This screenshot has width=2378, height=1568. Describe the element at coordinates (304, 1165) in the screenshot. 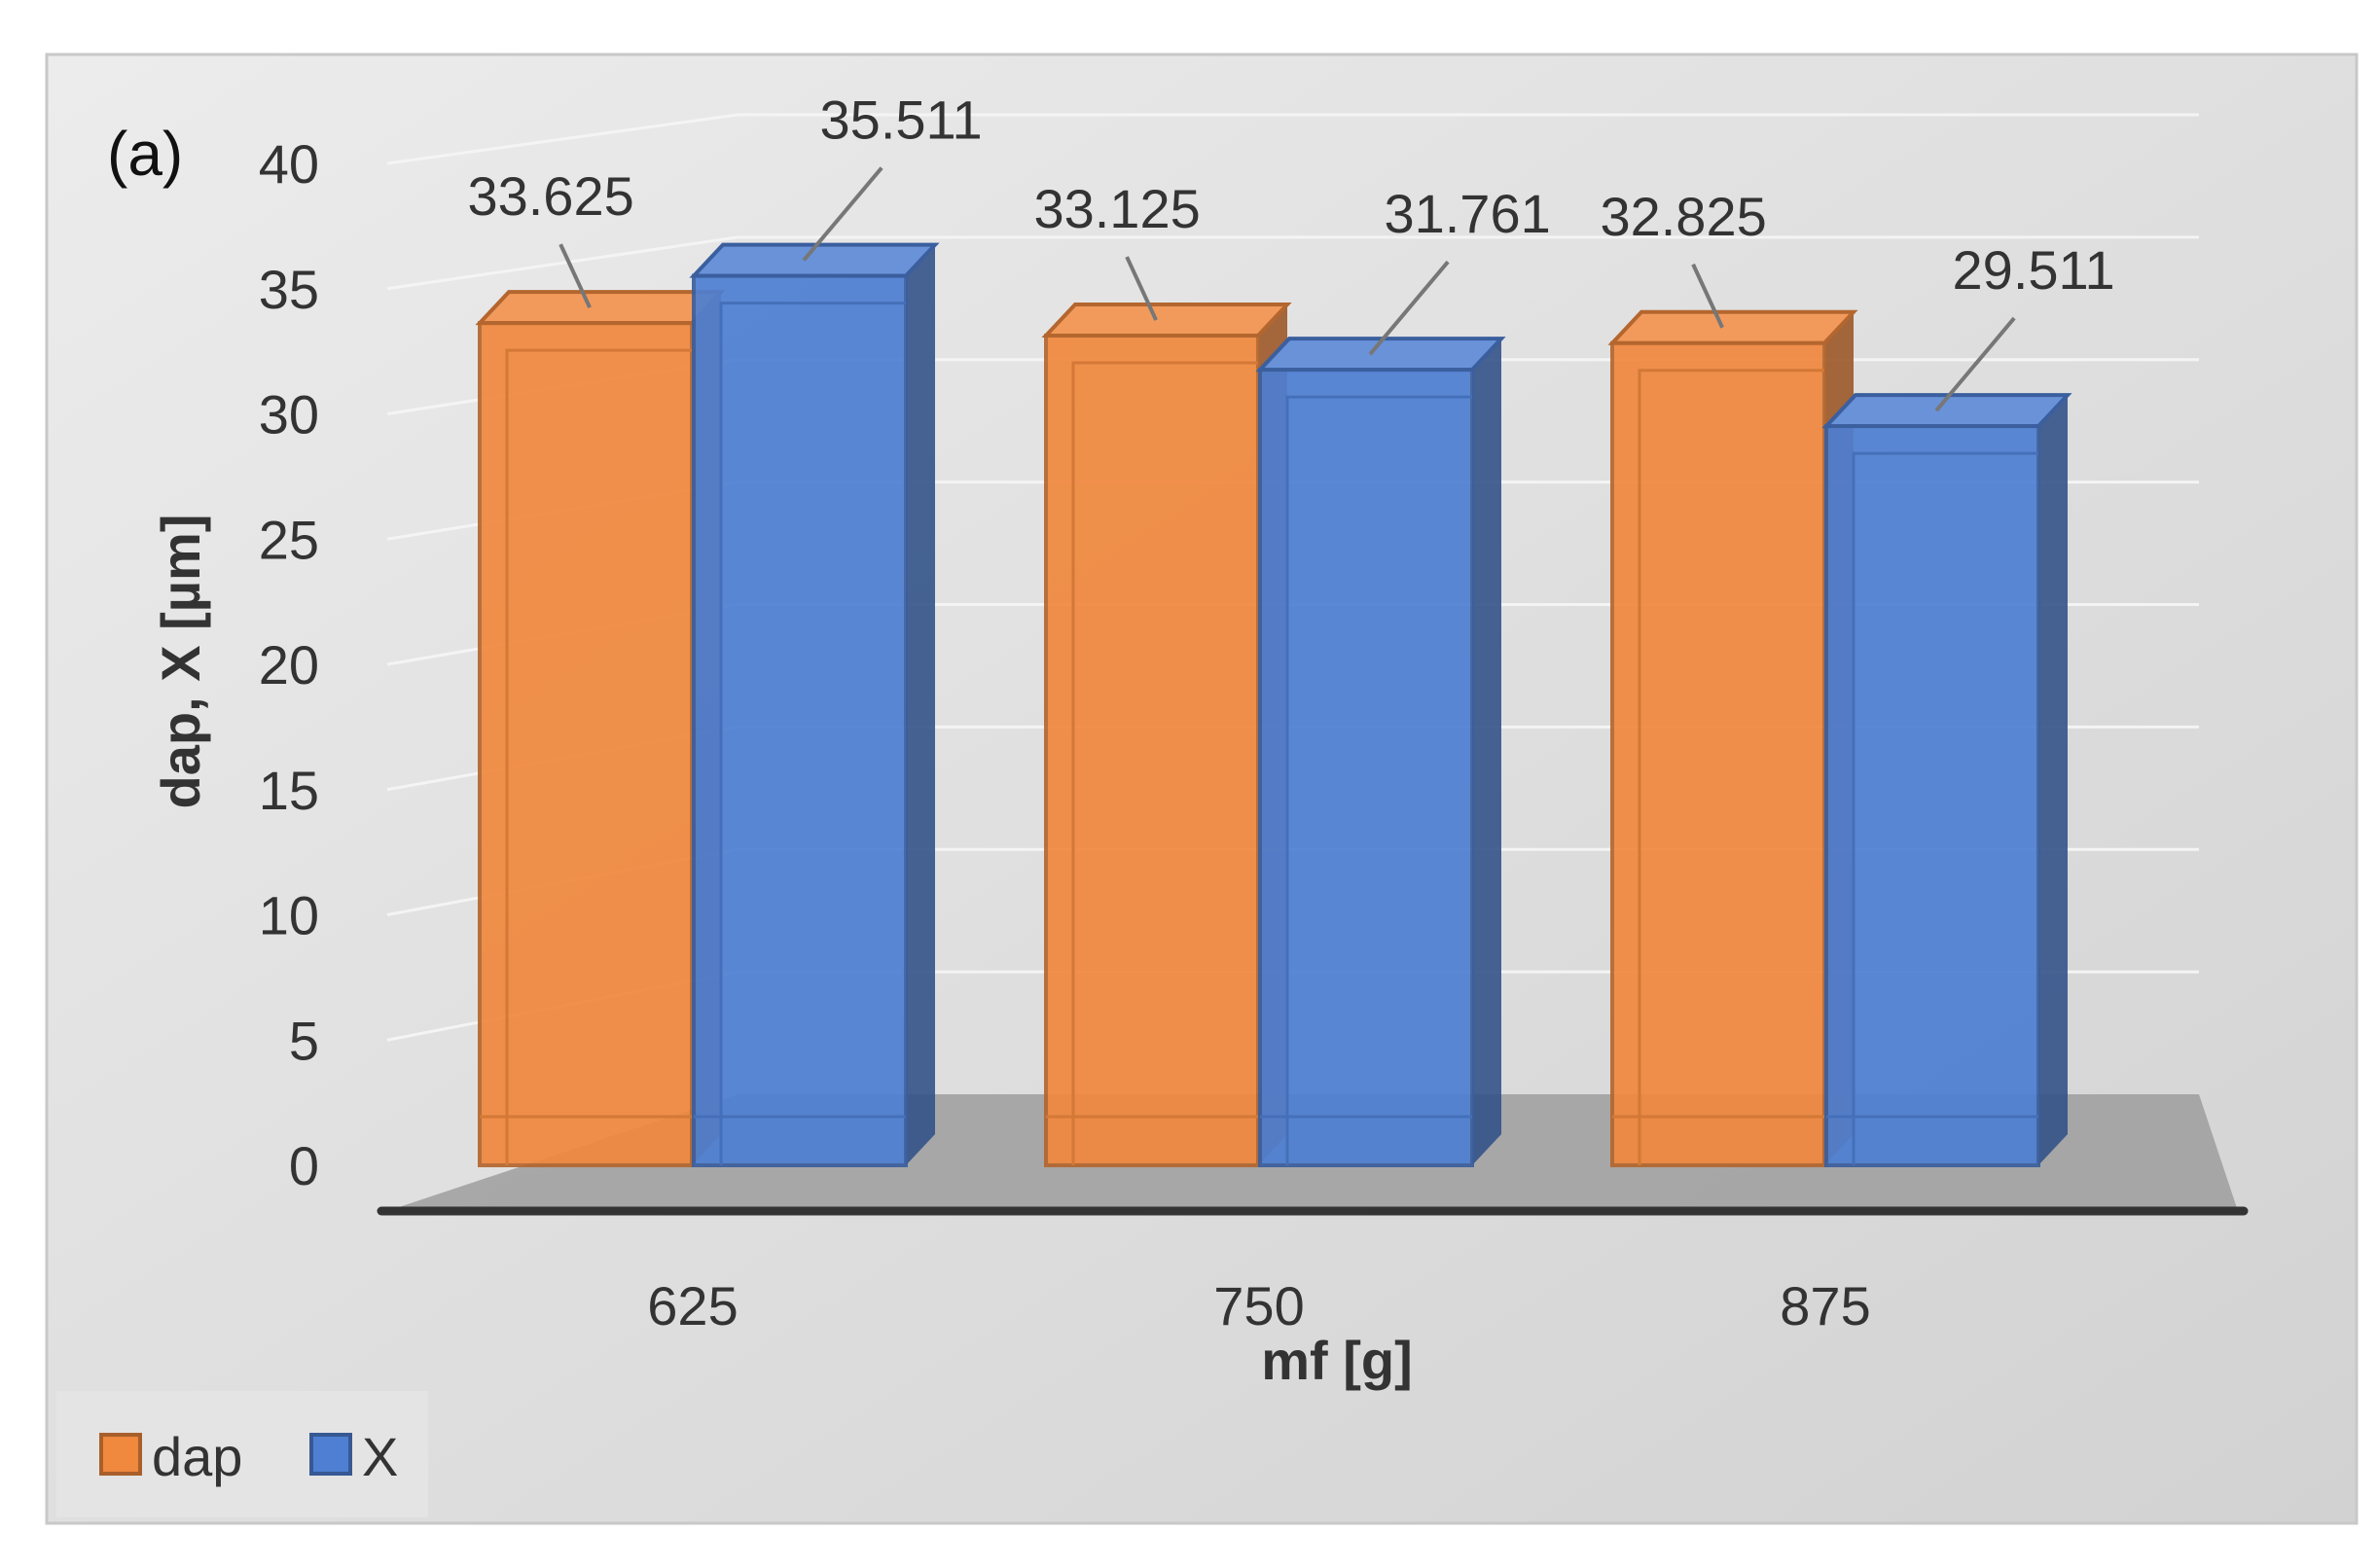

I see `y-tick-label: 0` at that location.